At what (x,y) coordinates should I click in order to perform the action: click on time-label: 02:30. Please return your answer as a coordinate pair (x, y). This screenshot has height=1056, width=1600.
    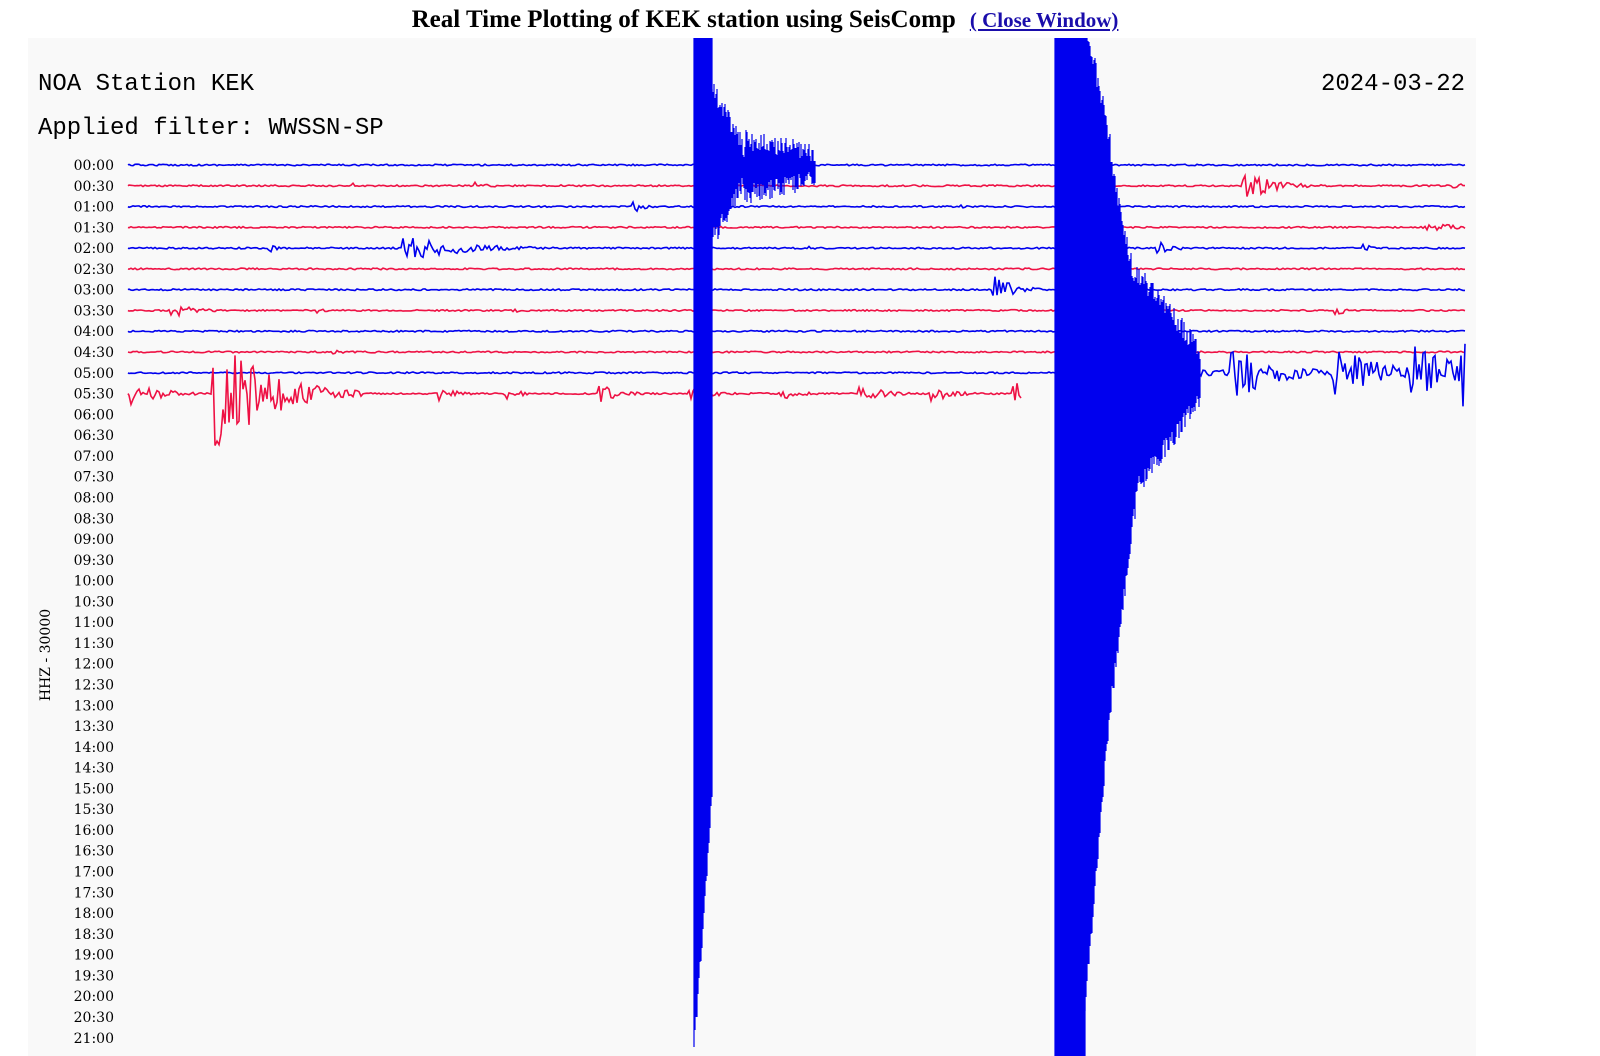
    Looking at the image, I should click on (94, 270).